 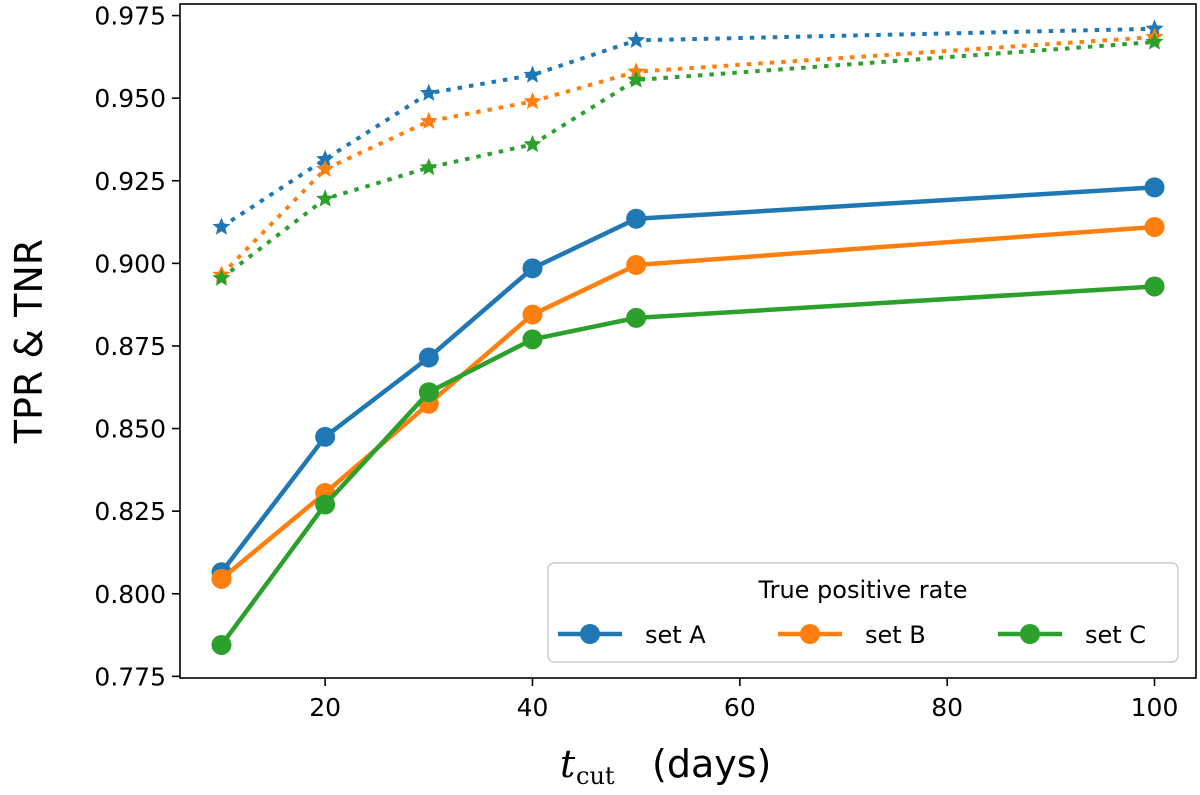 What do you see at coordinates (130, 676) in the screenshot?
I see `y-tick-label: 0.775` at bounding box center [130, 676].